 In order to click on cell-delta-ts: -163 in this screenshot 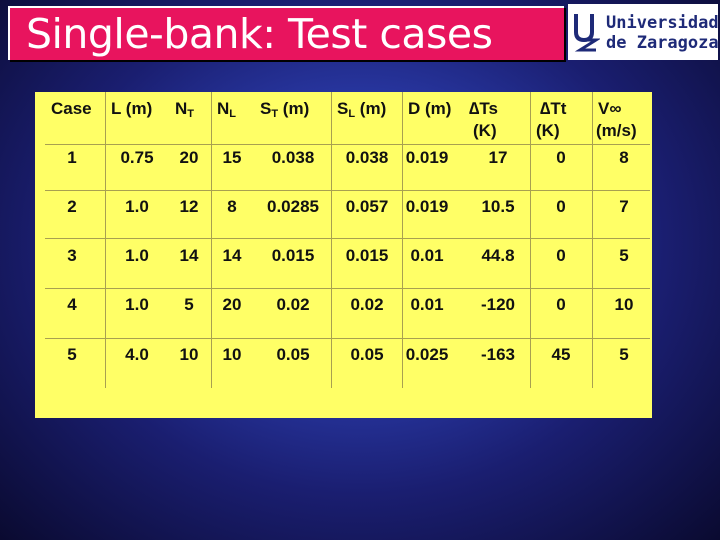, I will do `click(498, 354)`.